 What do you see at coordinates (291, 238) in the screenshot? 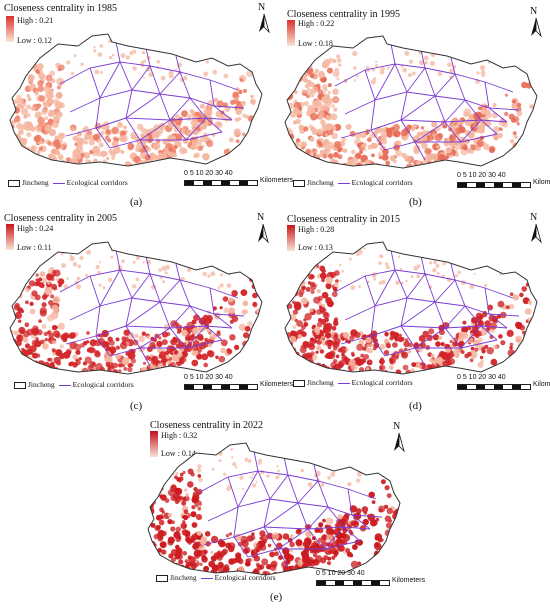
I see `legend-gradient` at bounding box center [291, 238].